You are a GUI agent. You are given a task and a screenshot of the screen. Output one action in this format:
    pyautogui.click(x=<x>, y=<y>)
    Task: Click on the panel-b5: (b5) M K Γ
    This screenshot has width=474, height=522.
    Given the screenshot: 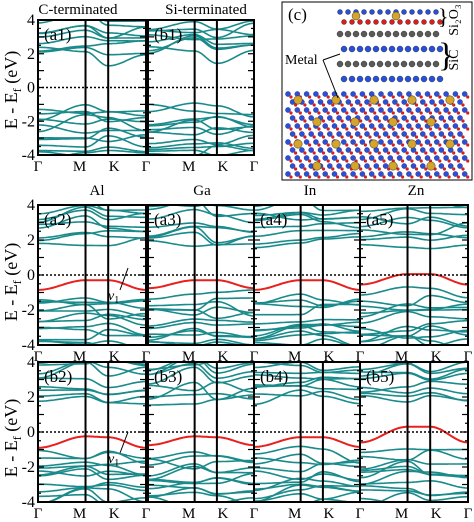 What is the action you would take?
    pyautogui.click(x=416, y=441)
    